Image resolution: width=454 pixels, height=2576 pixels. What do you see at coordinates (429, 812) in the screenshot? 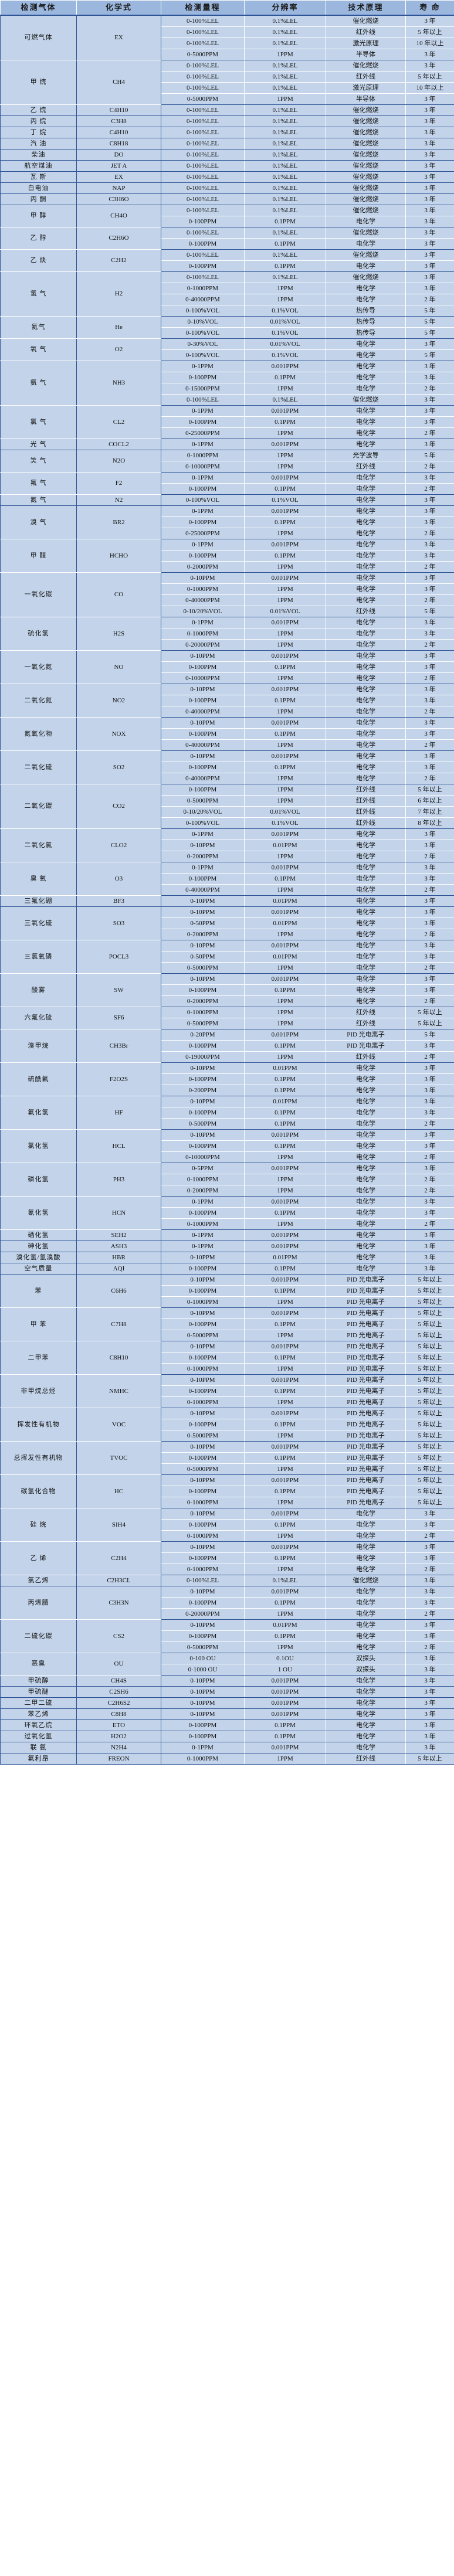
I see `lifetime-cell: 7 年以上` at bounding box center [429, 812].